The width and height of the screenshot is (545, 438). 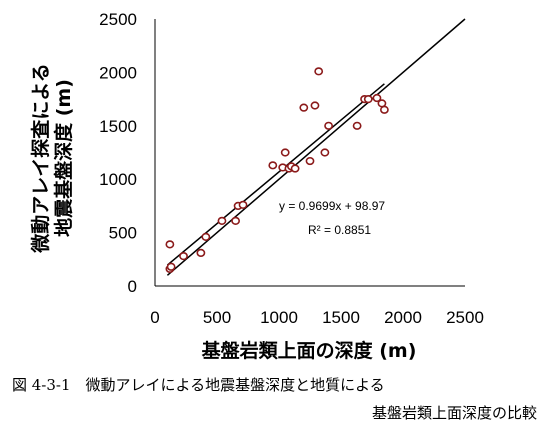 What do you see at coordinates (118, 72) in the screenshot?
I see `y-tick-label: 2000` at bounding box center [118, 72].